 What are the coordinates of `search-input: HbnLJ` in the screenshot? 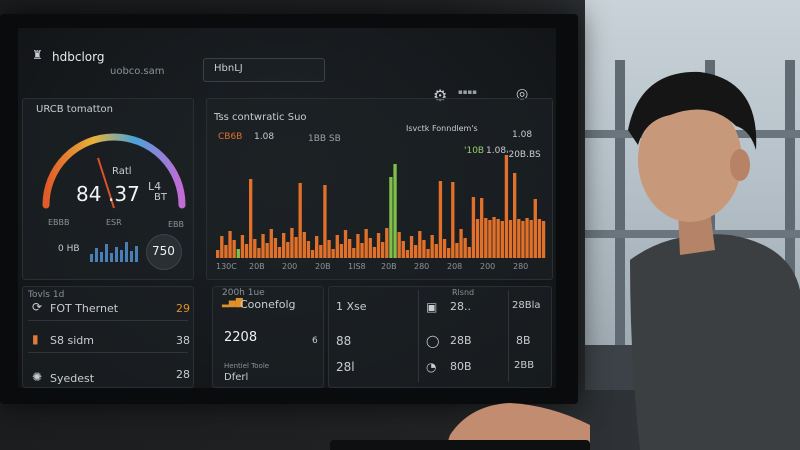 It's located at (264, 70).